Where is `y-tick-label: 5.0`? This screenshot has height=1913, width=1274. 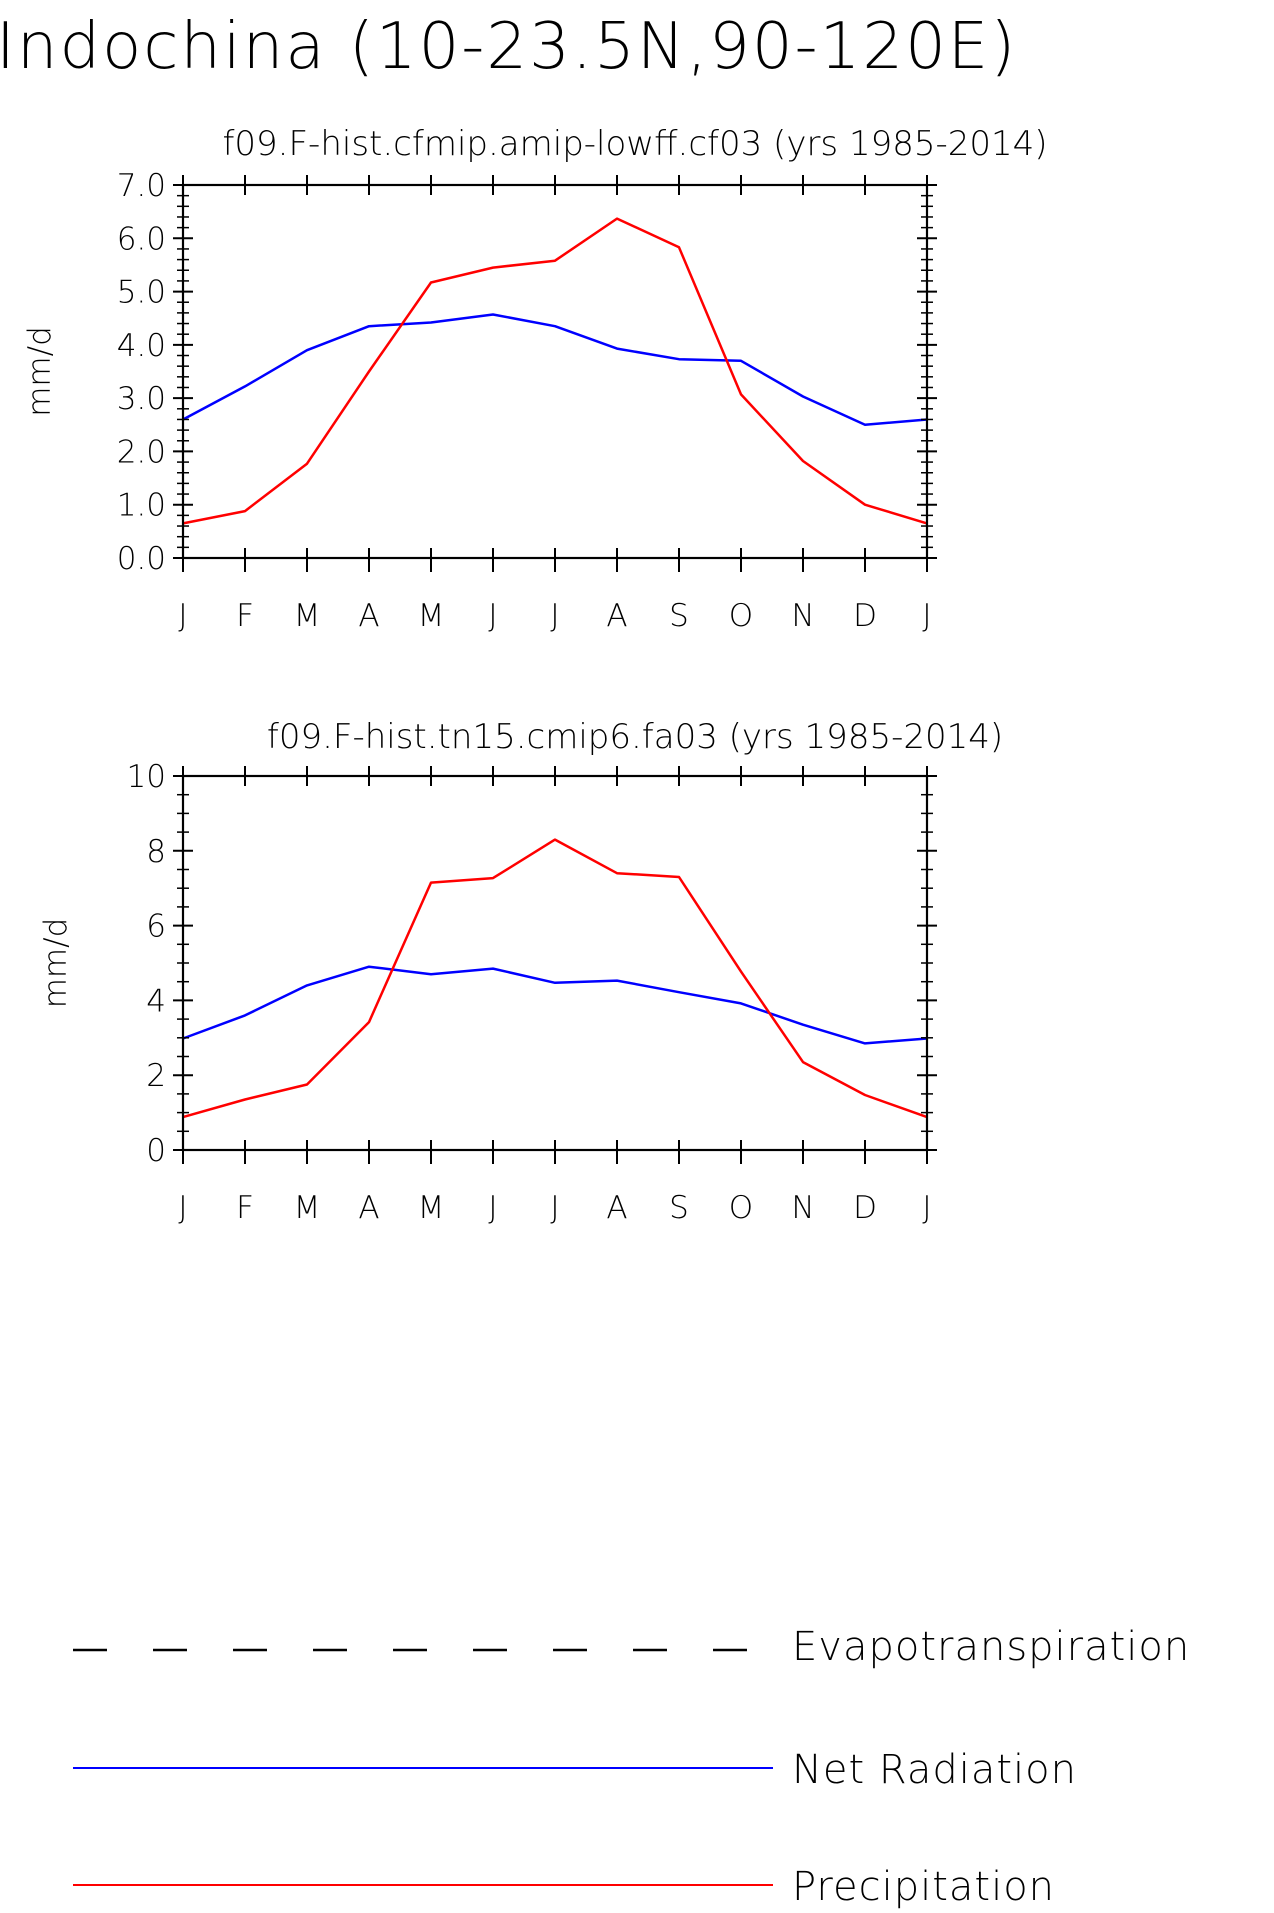
y-tick-label: 5.0 is located at coordinates (141, 293).